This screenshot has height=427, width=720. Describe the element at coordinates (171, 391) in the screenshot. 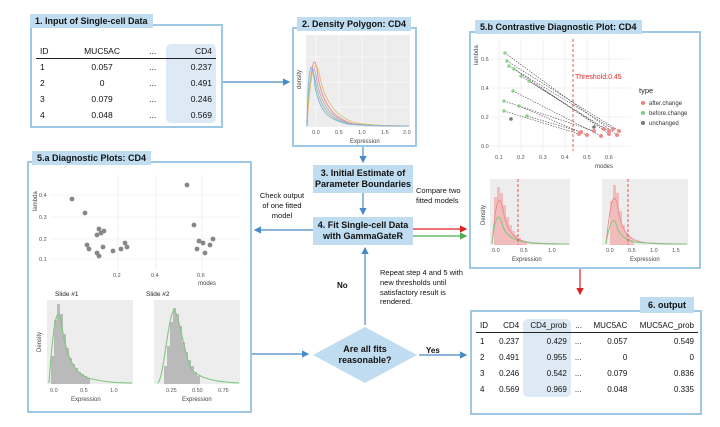

I see `x-tick: 0.25` at that location.